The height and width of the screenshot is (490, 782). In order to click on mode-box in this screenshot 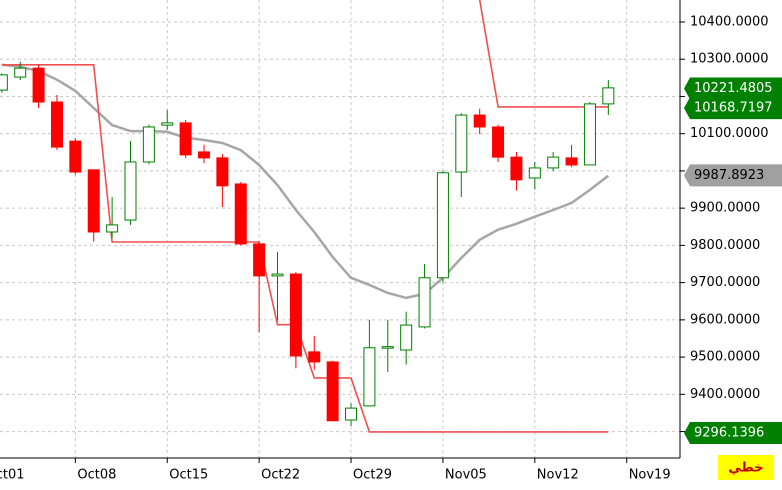, I will do `click(746, 467)`.